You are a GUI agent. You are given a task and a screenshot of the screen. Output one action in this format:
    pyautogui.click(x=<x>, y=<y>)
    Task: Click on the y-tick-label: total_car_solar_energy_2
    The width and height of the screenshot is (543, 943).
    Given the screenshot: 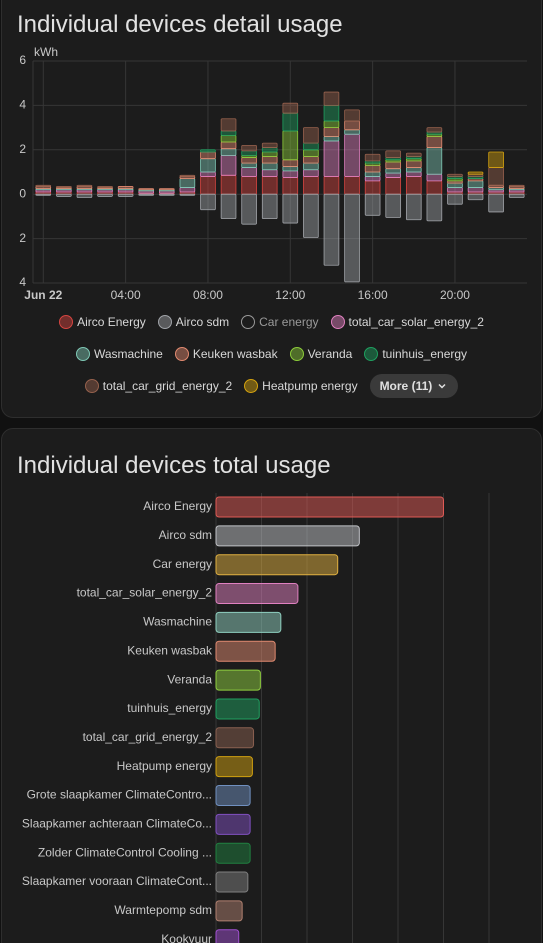 What is the action you would take?
    pyautogui.click(x=145, y=593)
    